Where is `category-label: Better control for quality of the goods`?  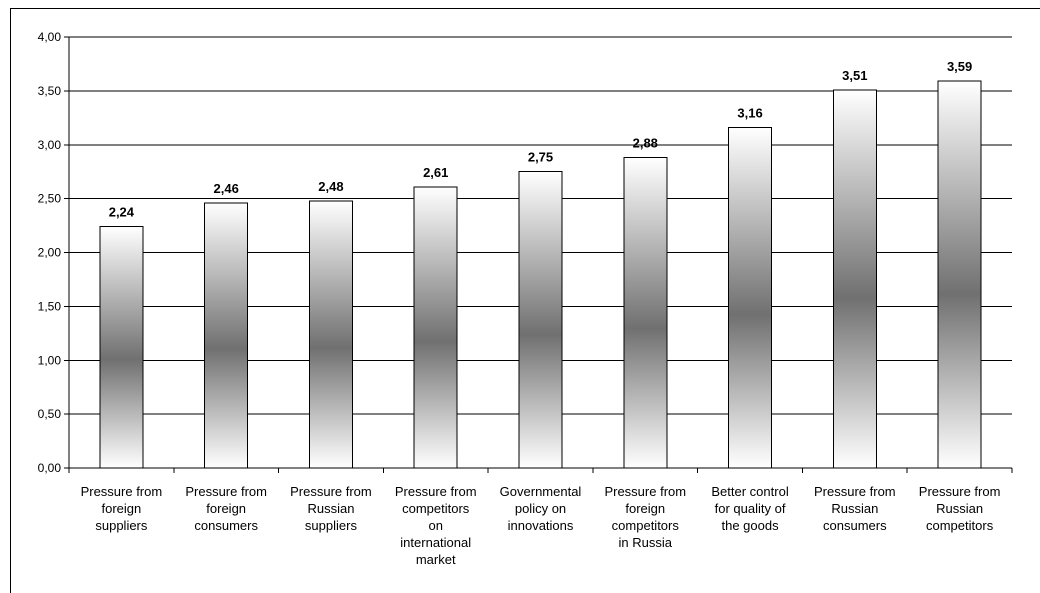 category-label: Better control for quality of the goods is located at coordinates (749, 508).